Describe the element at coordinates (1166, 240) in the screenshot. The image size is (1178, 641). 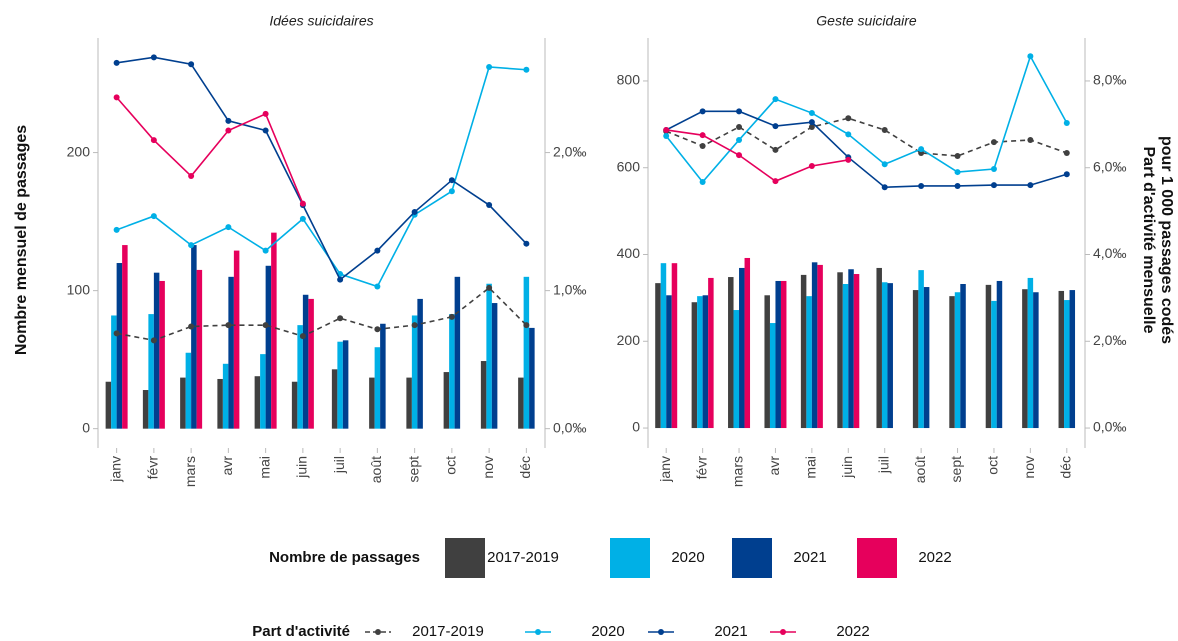
I see `y2-axis-title: pour 1 000 passages codés` at that location.